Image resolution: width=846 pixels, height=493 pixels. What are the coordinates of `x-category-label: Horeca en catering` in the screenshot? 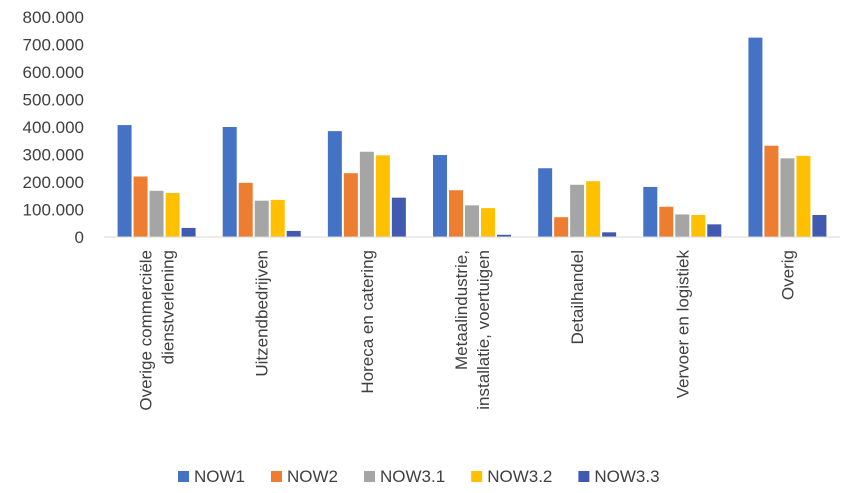 It's located at (367, 322).